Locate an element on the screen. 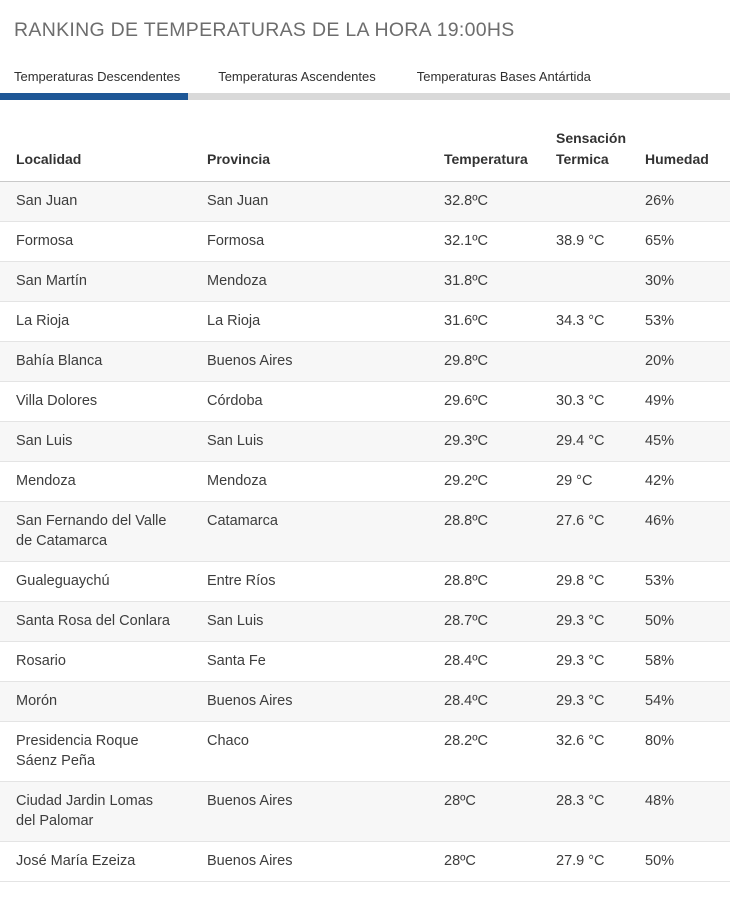 The width and height of the screenshot is (730, 900). cell-humedad: 49% is located at coordinates (660, 401).